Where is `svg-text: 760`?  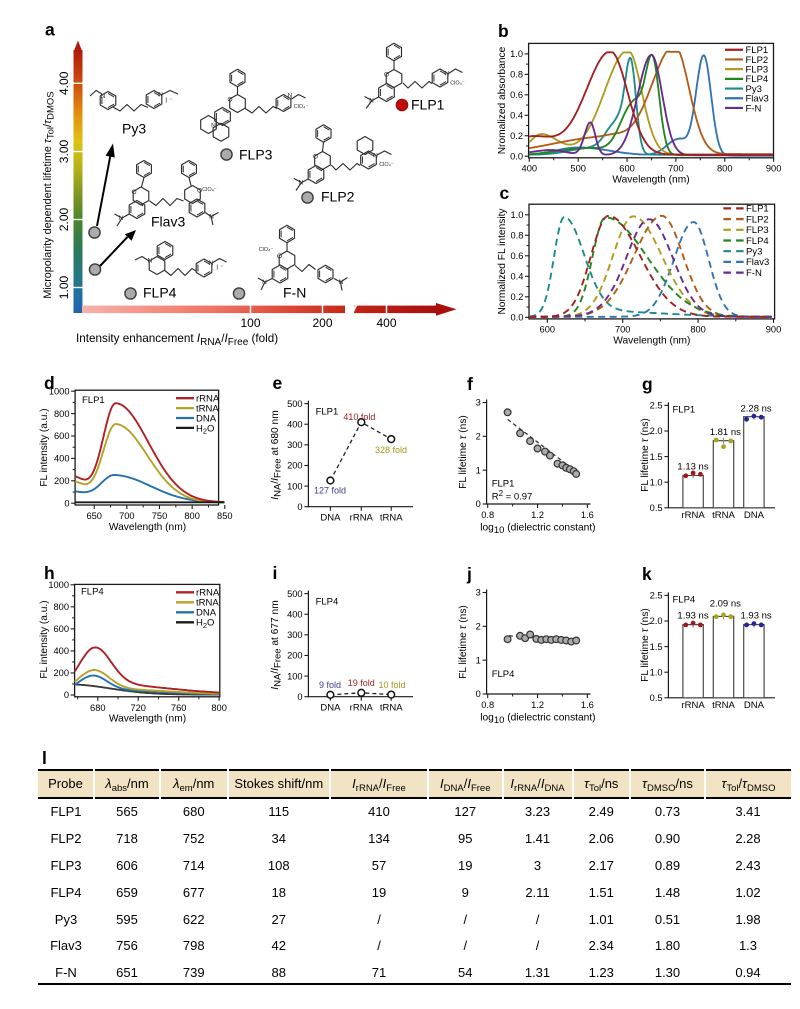
svg-text: 760 is located at coordinates (179, 708).